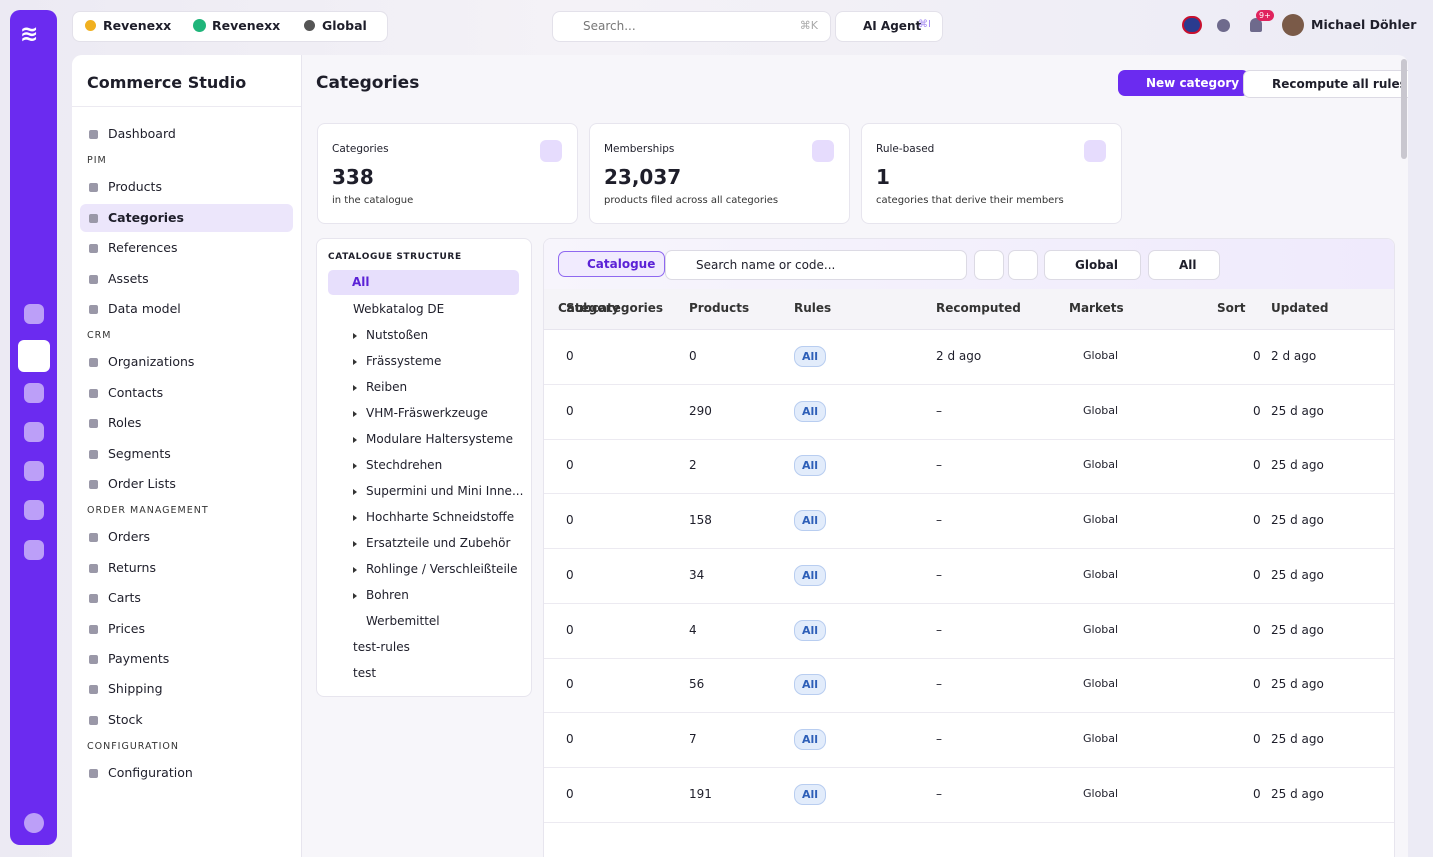 This screenshot has height=857, width=1433. I want to click on help-icon, so click(1223, 25).